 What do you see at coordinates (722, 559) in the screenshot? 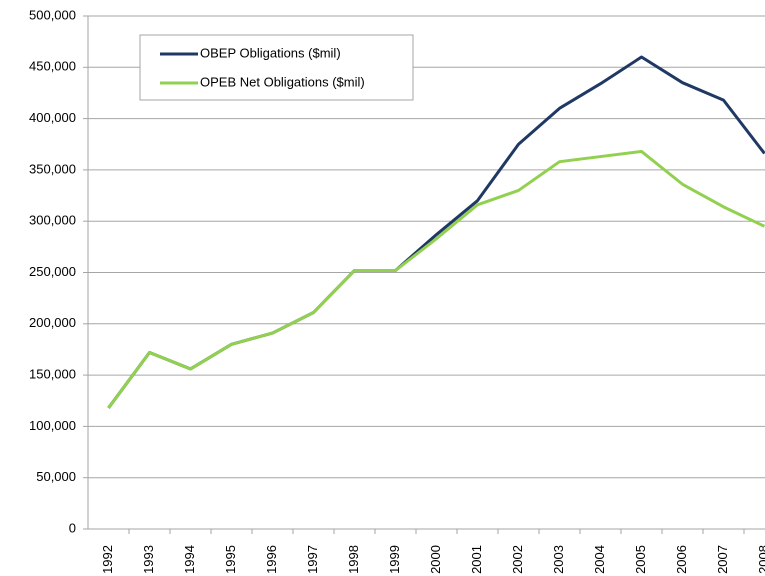
I see `x-tick-label: 2007` at bounding box center [722, 559].